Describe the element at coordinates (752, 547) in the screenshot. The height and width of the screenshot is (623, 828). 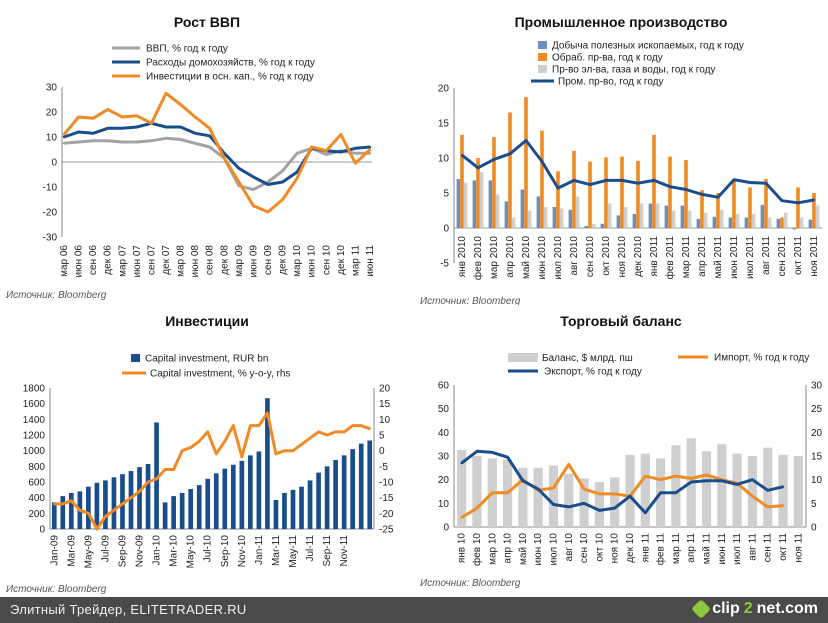
I see `trade-x-tick-label: авг 11` at that location.